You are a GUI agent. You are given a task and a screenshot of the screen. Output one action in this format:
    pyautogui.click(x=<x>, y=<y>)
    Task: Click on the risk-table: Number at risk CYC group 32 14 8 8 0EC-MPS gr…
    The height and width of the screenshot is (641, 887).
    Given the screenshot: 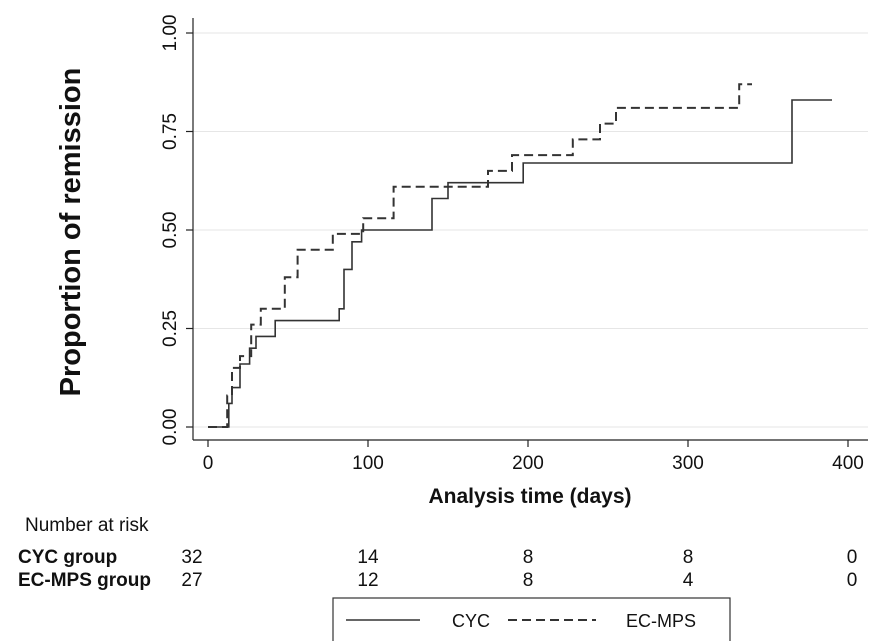 What is the action you would take?
    pyautogui.click(x=437, y=553)
    